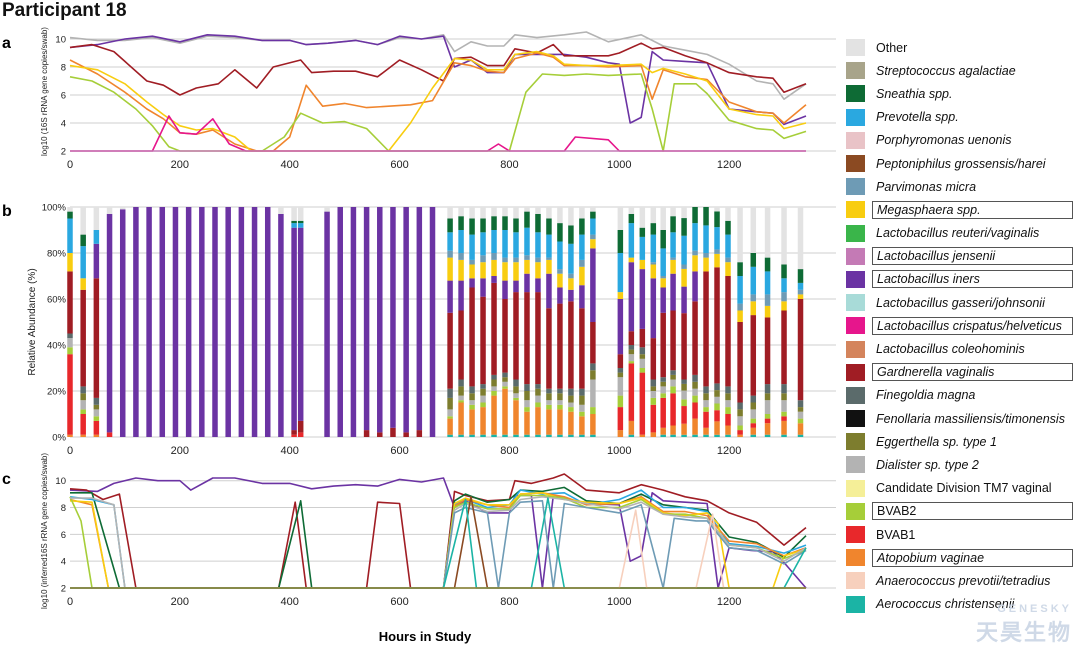 The height and width of the screenshot is (651, 1080). What do you see at coordinates (926, 395) in the screenshot?
I see `legend-label: Finegoldia magna` at bounding box center [926, 395].